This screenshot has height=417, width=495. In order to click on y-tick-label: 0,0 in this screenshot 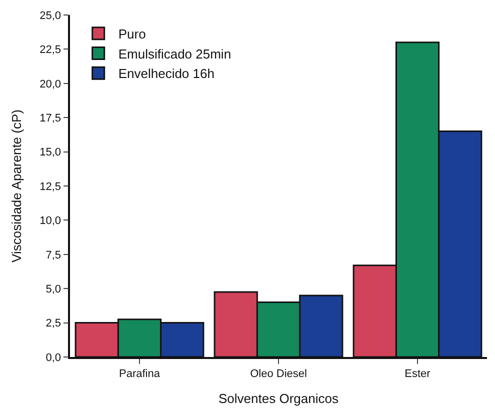, I will do `click(54, 358)`.